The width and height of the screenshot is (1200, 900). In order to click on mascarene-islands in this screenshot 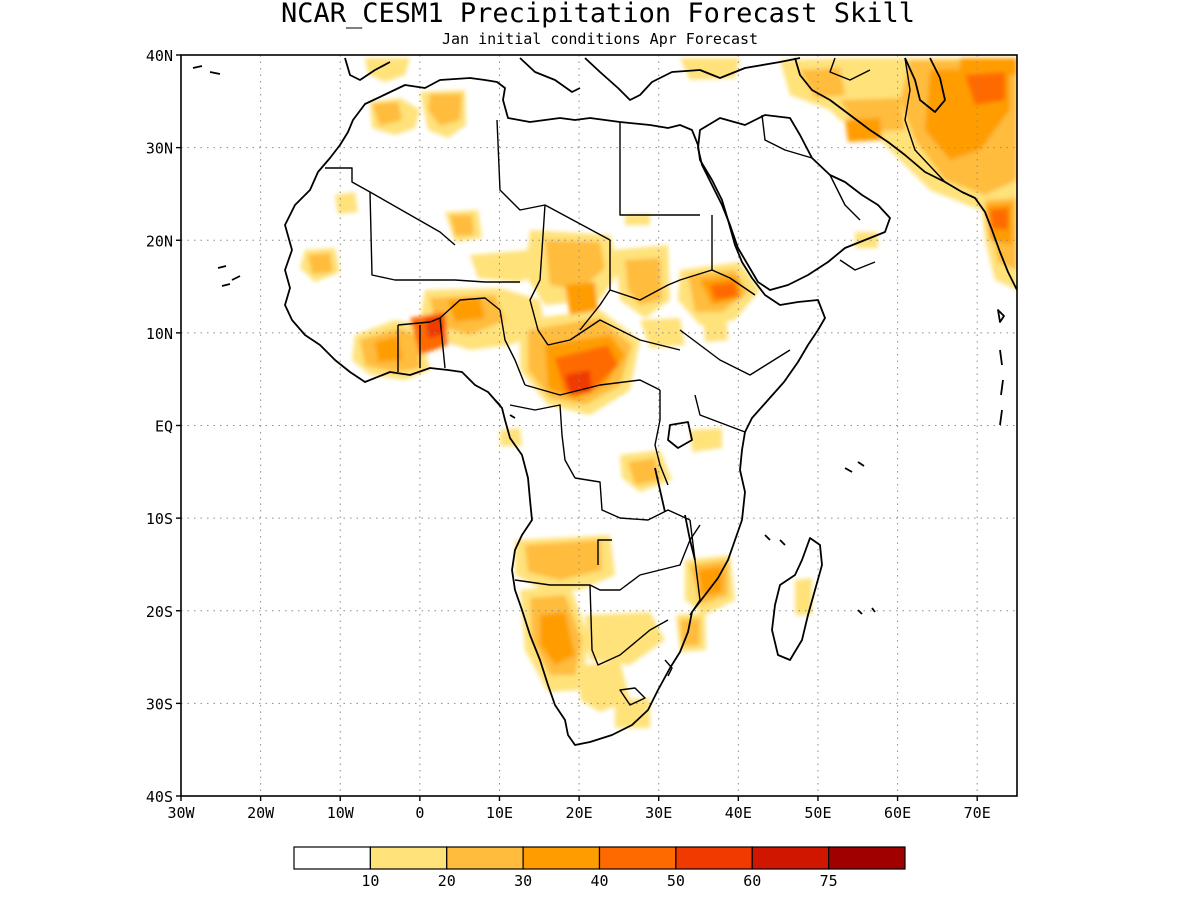, I will do `click(866, 611)`.